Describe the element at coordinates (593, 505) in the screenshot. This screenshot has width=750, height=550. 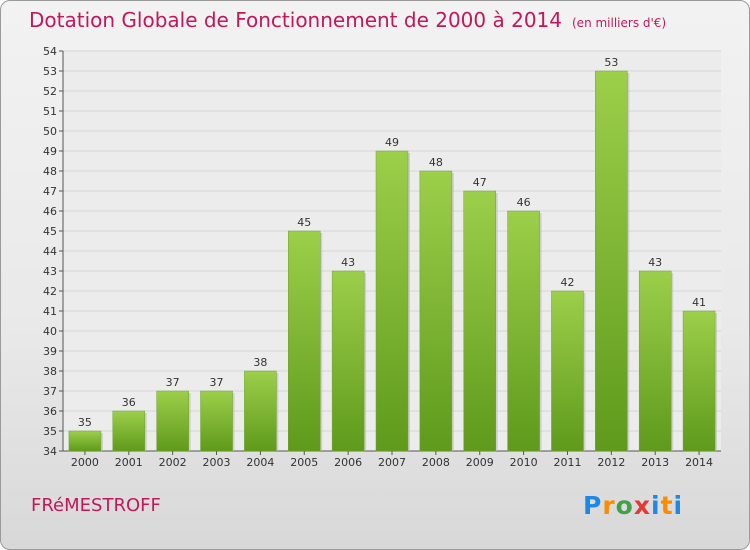
I see `logo-letter: P` at that location.